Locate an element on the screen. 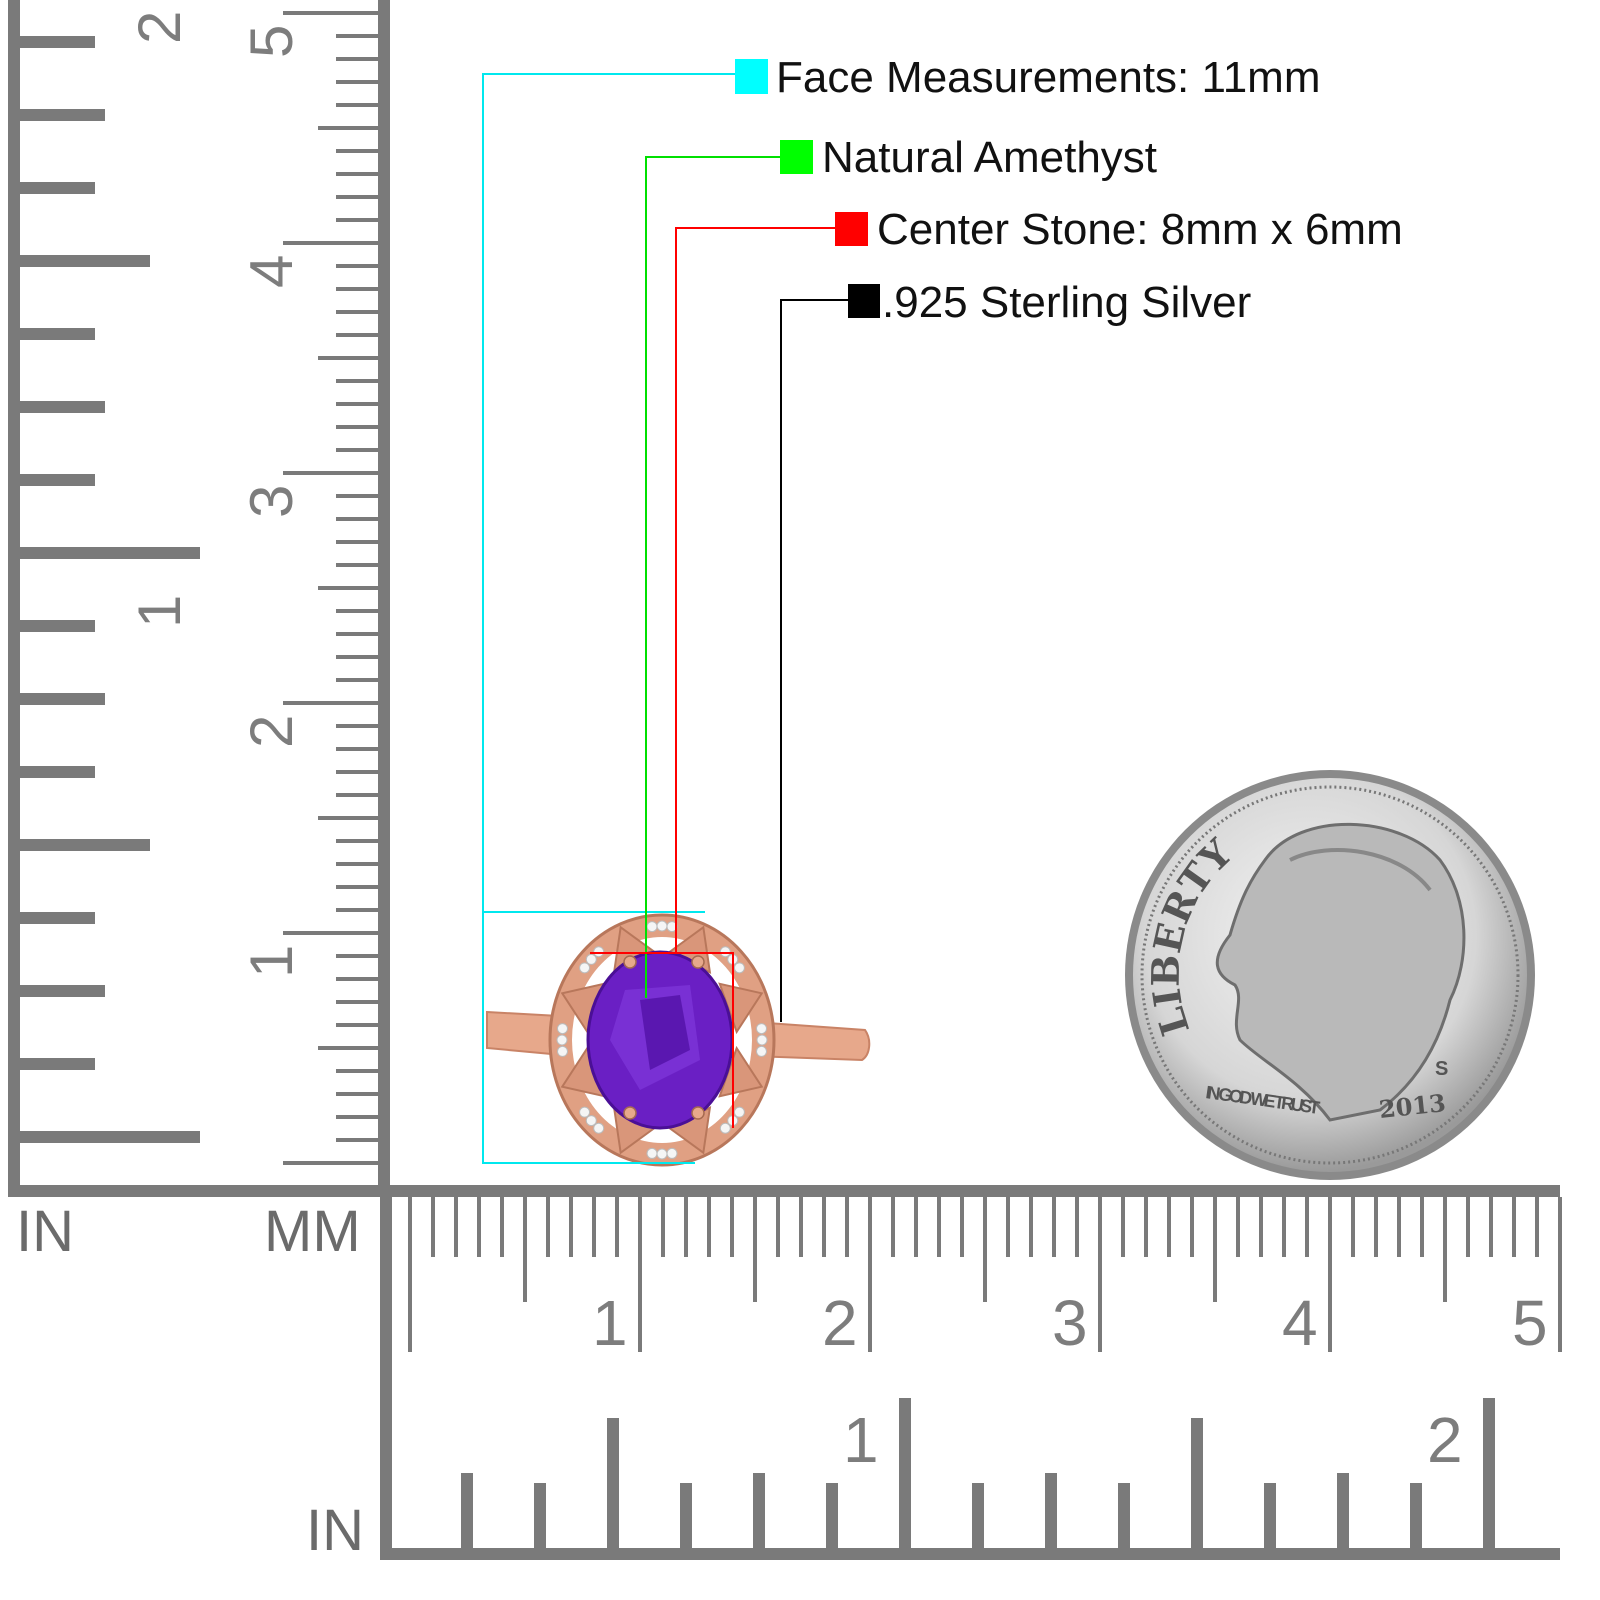 Image resolution: width=1600 pixels, height=1600 pixels. ring-image is located at coordinates (678, 1040).